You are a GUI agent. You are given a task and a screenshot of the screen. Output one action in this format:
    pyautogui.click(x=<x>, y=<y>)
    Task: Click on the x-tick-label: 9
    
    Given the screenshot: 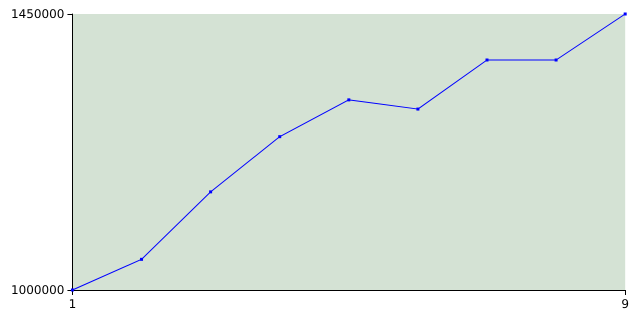 What is the action you would take?
    pyautogui.click(x=625, y=304)
    